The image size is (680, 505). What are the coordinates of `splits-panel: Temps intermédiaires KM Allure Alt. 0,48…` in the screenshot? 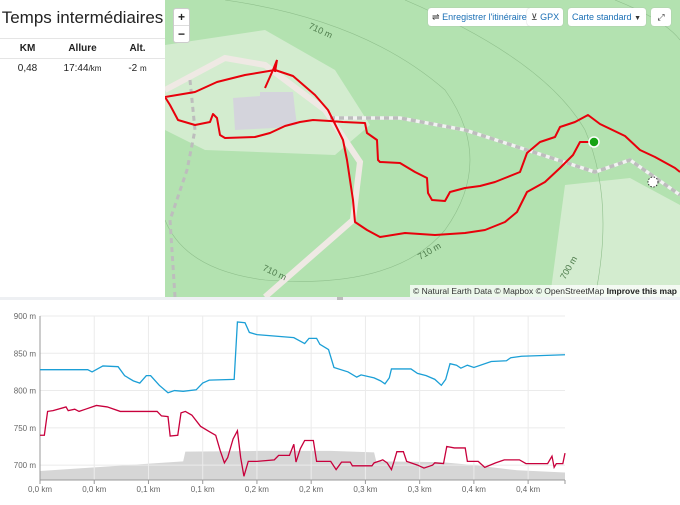 It's located at (82, 148).